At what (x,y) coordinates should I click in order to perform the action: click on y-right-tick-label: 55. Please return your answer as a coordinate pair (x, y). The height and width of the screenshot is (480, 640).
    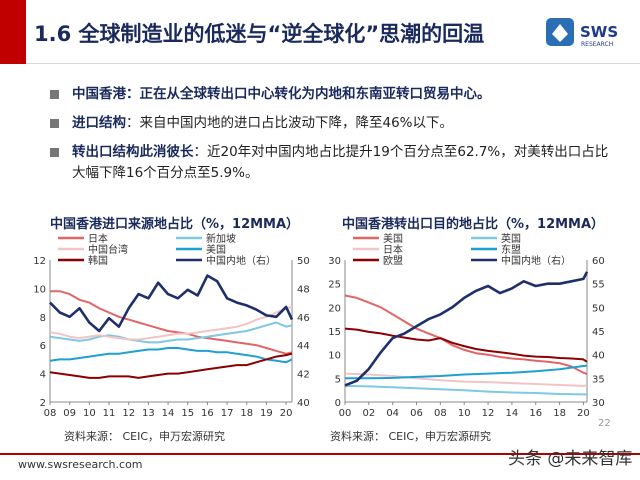
    Looking at the image, I should click on (598, 285).